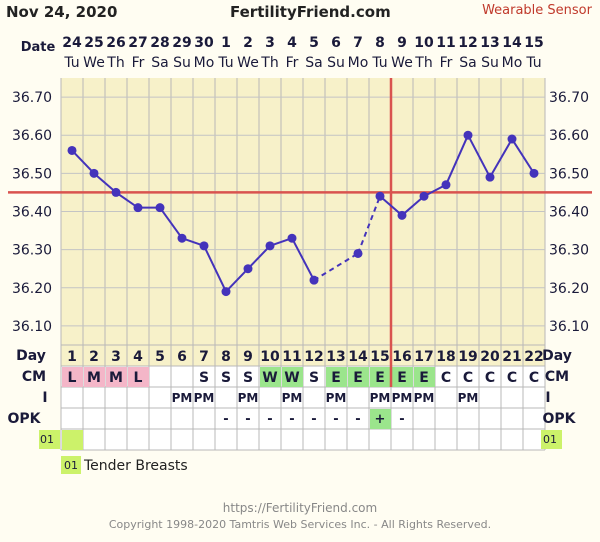  What do you see at coordinates (72, 378) in the screenshot?
I see `cm-value: L` at bounding box center [72, 378].